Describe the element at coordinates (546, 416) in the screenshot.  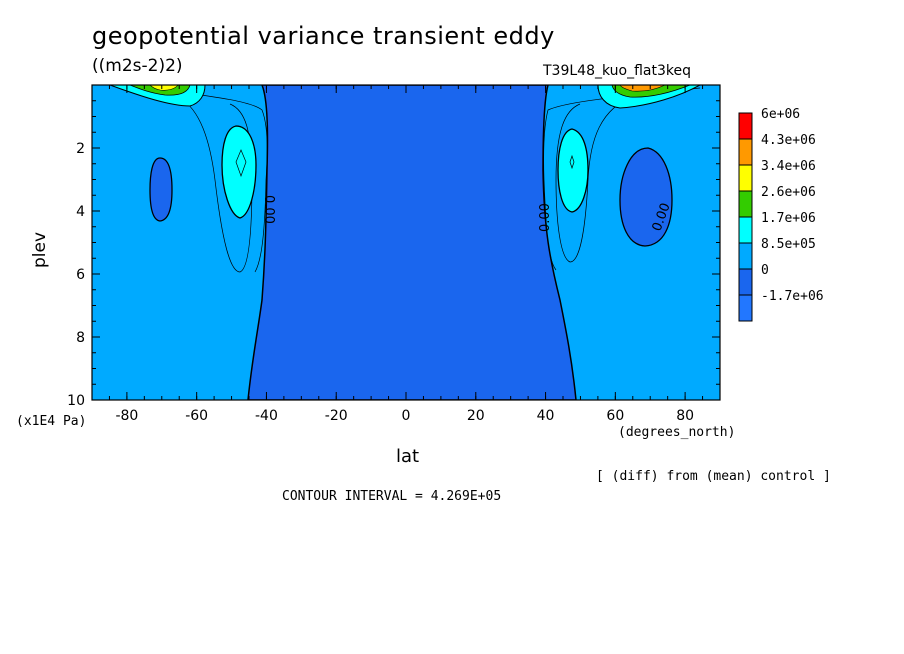
I see `x-tick-label: 40` at that location.